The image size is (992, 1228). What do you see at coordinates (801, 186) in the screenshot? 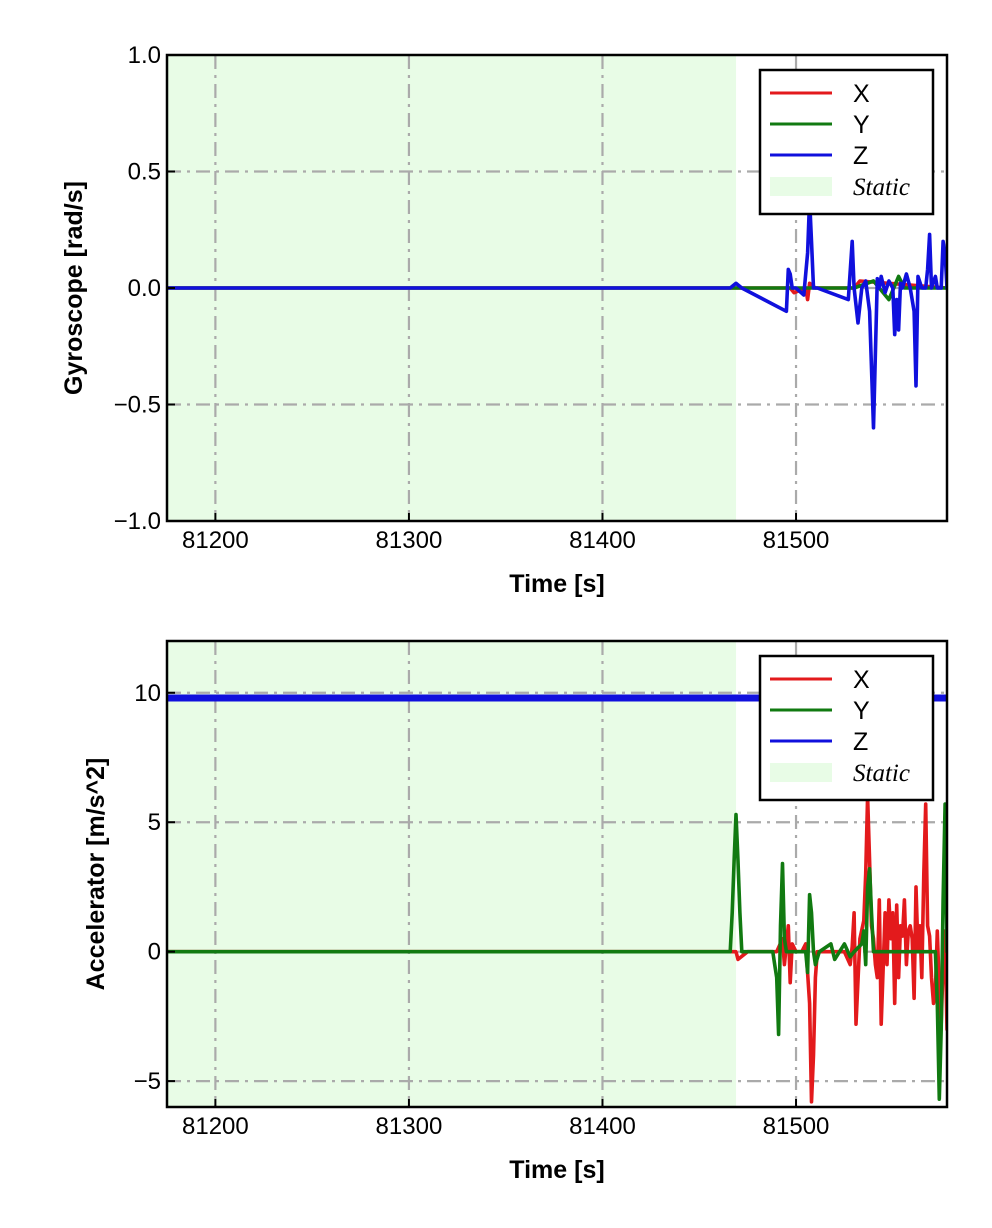
I see `gyroscope-legend-static-swatch` at bounding box center [801, 186].